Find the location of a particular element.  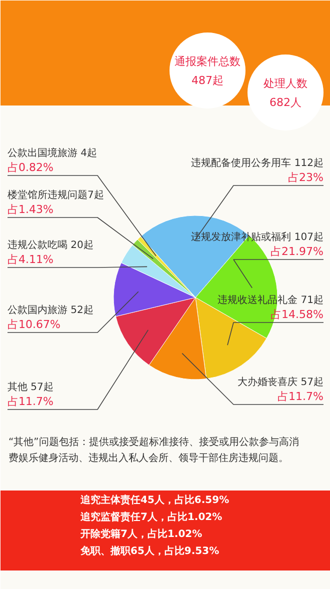

text: 通报案件总数 is located at coordinates (207, 61).